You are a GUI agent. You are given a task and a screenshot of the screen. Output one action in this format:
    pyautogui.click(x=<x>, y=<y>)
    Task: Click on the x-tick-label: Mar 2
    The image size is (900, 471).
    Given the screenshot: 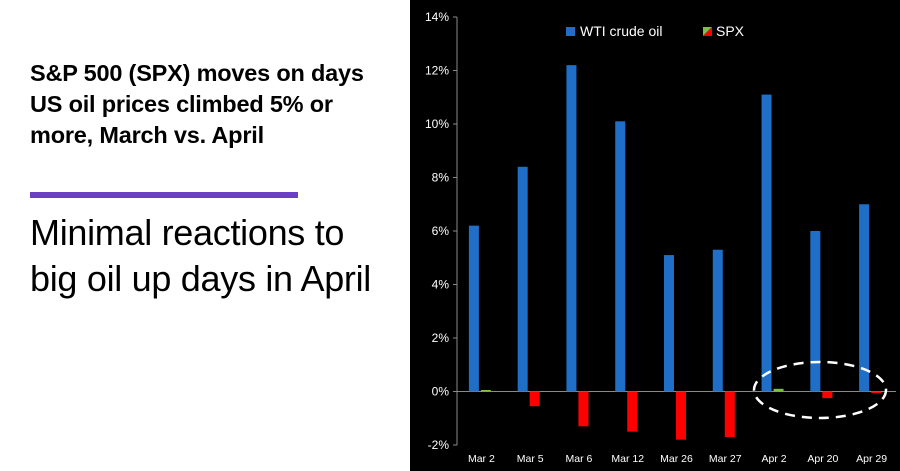 What is the action you would take?
    pyautogui.click(x=481, y=459)
    